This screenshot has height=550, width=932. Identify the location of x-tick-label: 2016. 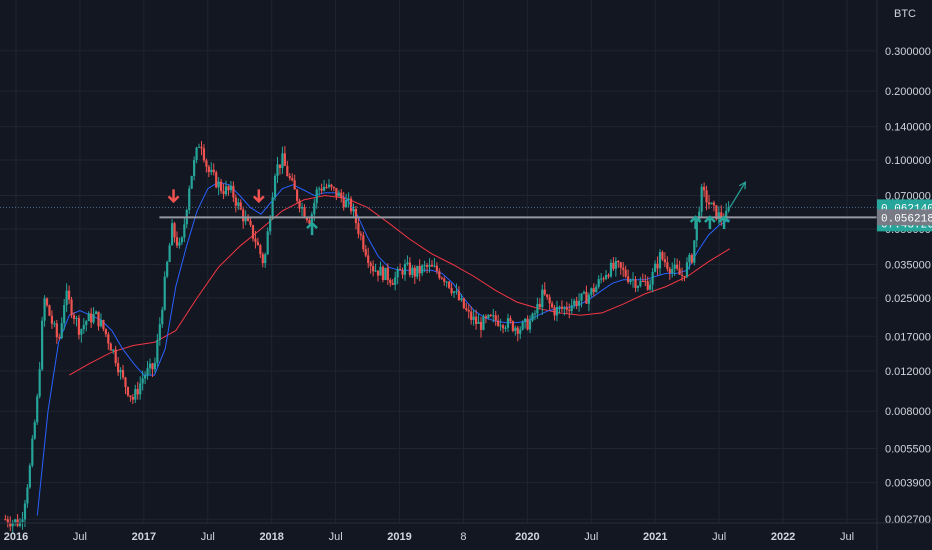
(16, 537).